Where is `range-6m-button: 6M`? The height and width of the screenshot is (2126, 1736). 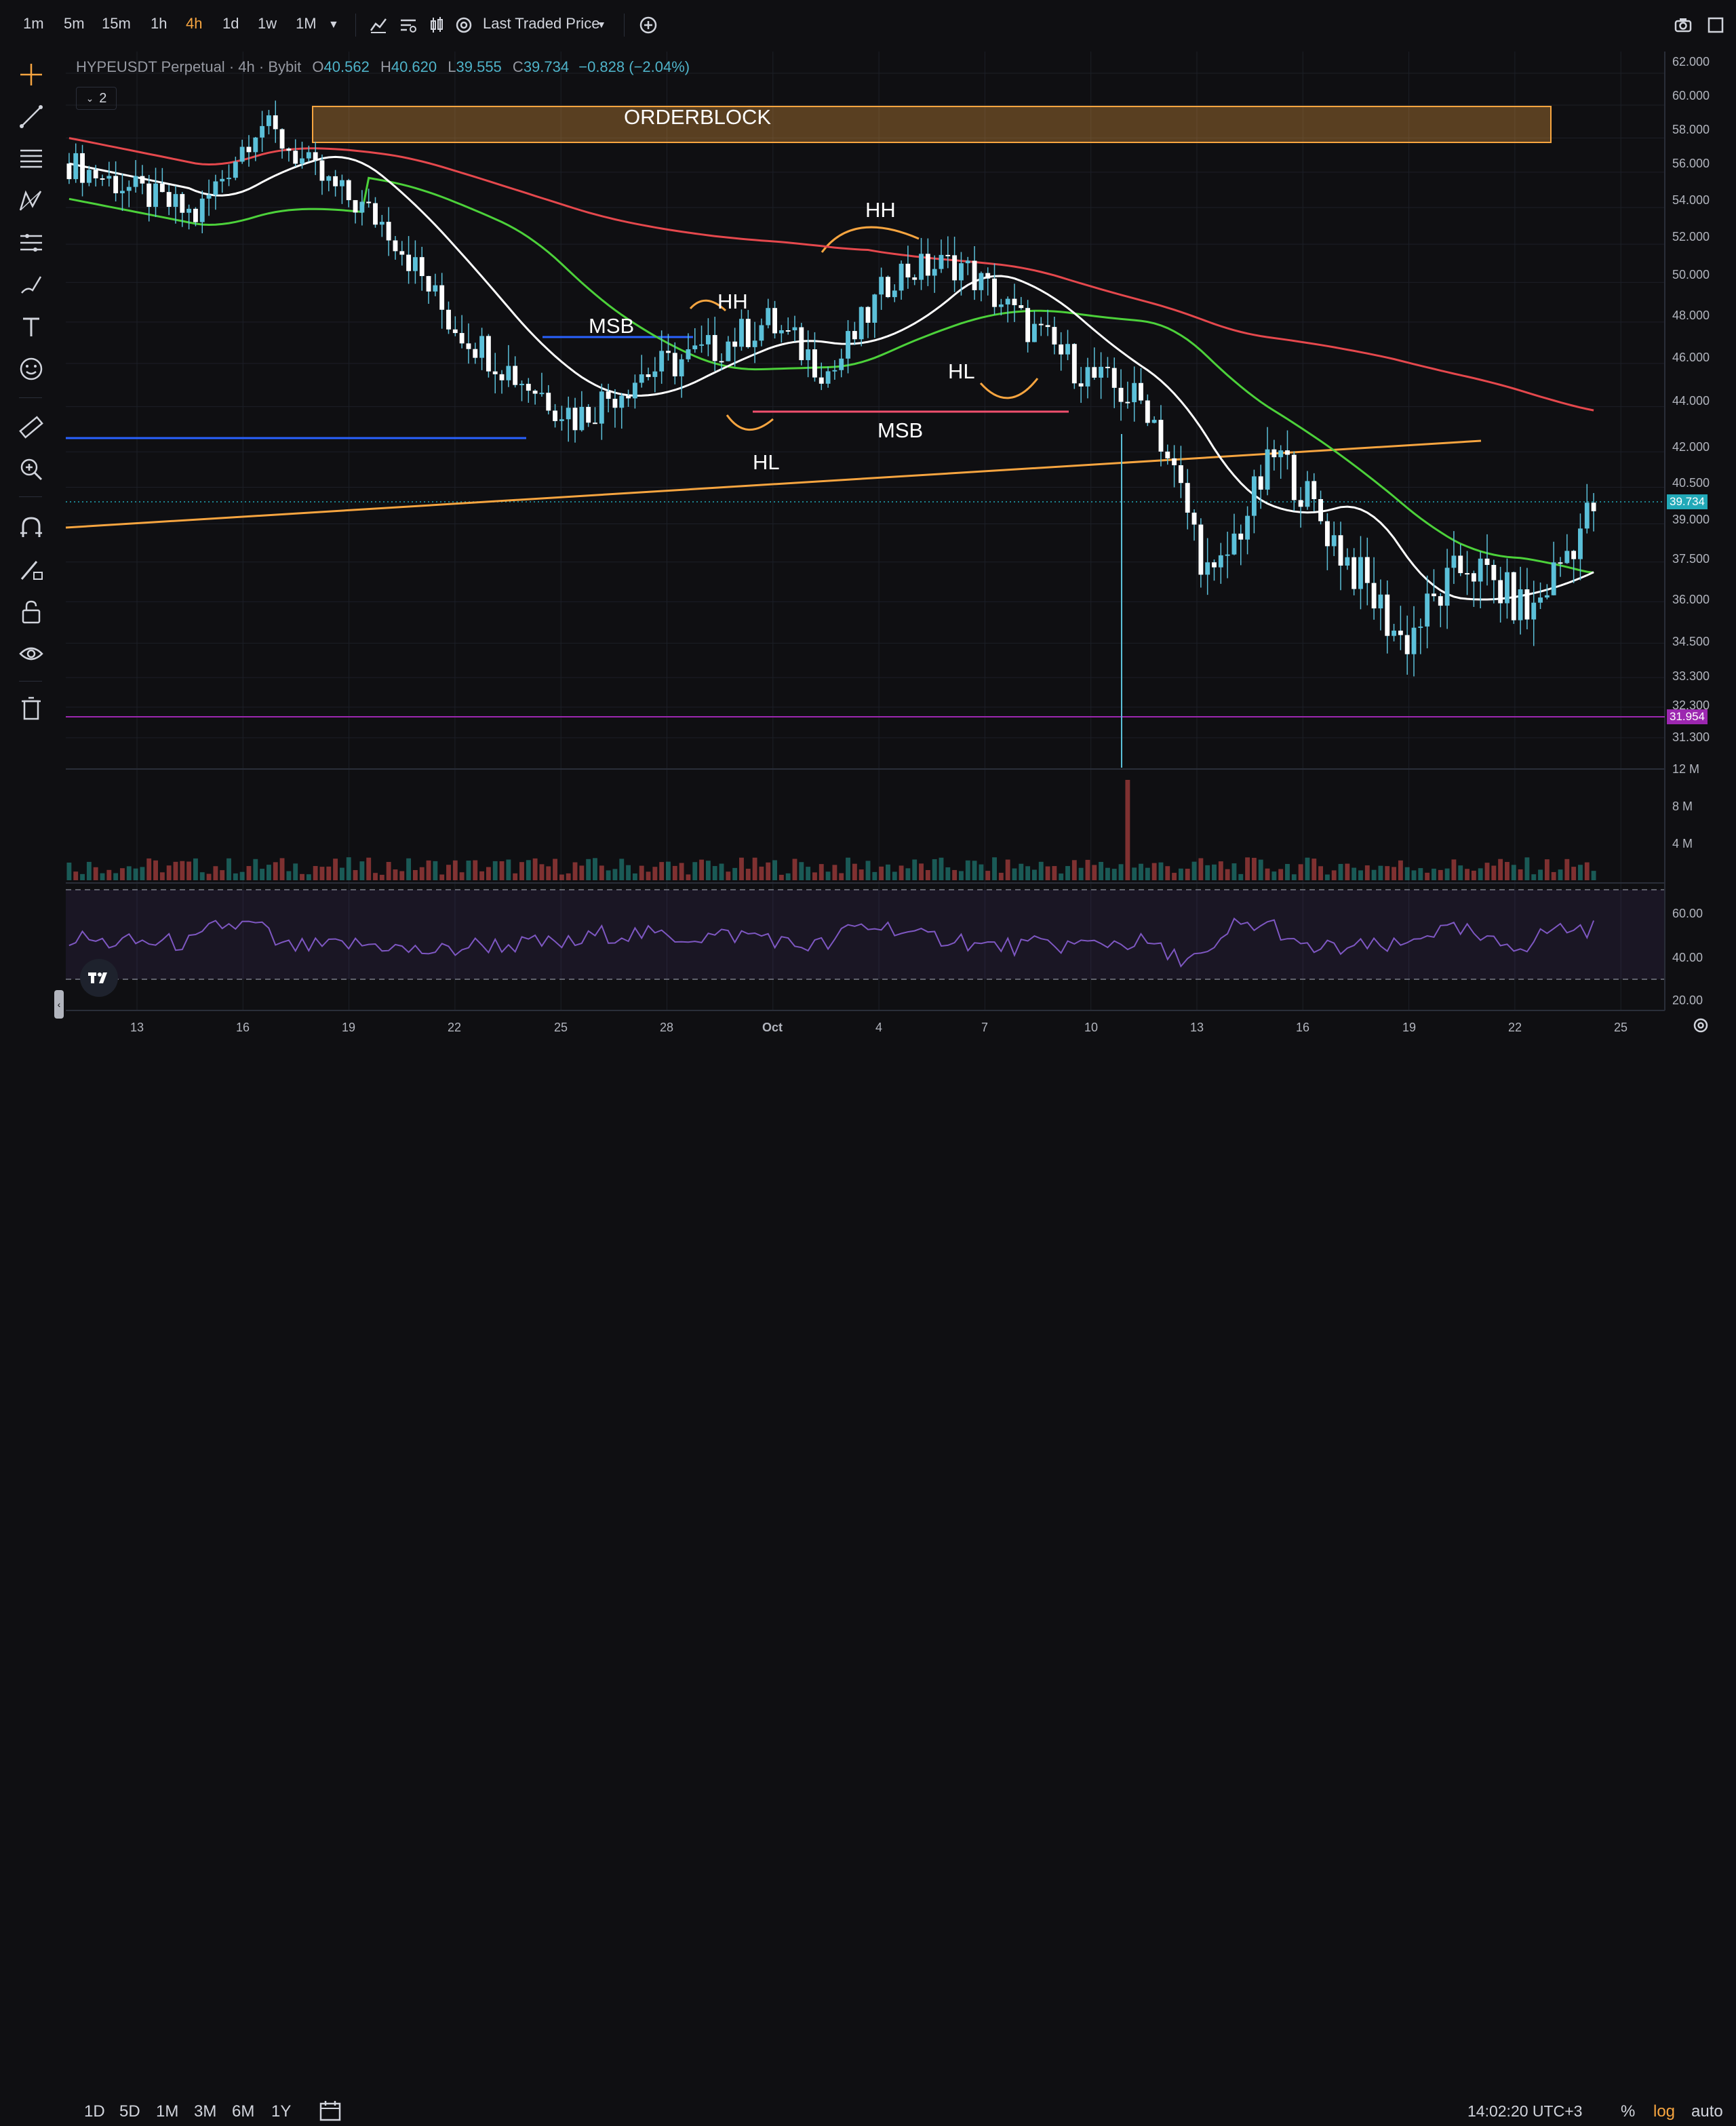 range-6m-button: 6M is located at coordinates (243, 2111).